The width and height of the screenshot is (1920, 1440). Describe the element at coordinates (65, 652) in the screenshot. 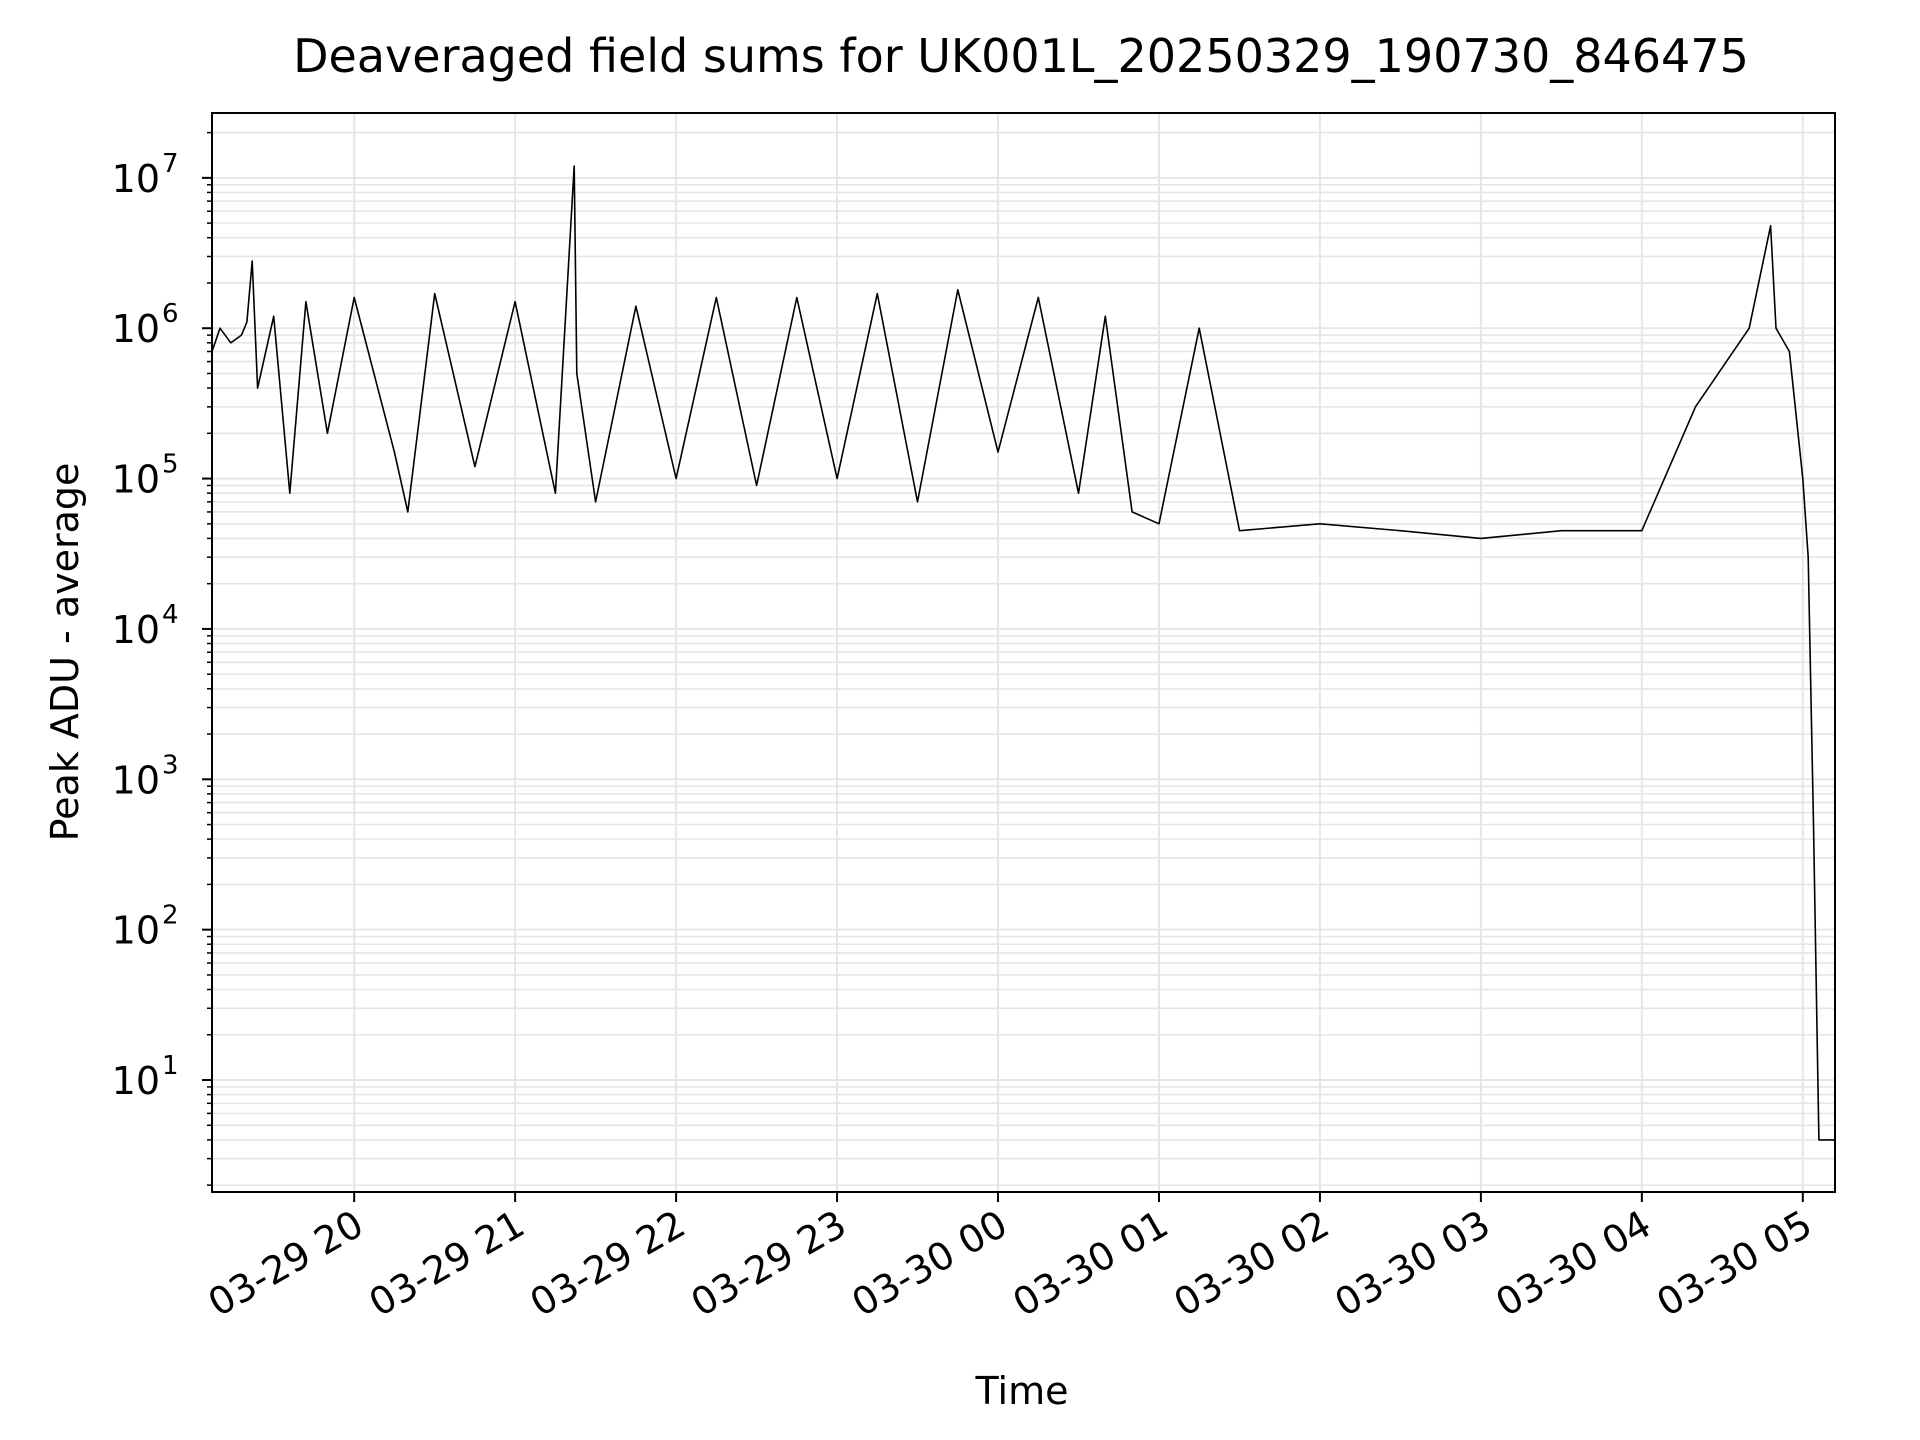

I see `y-axis-label: Peak ADU - average` at that location.